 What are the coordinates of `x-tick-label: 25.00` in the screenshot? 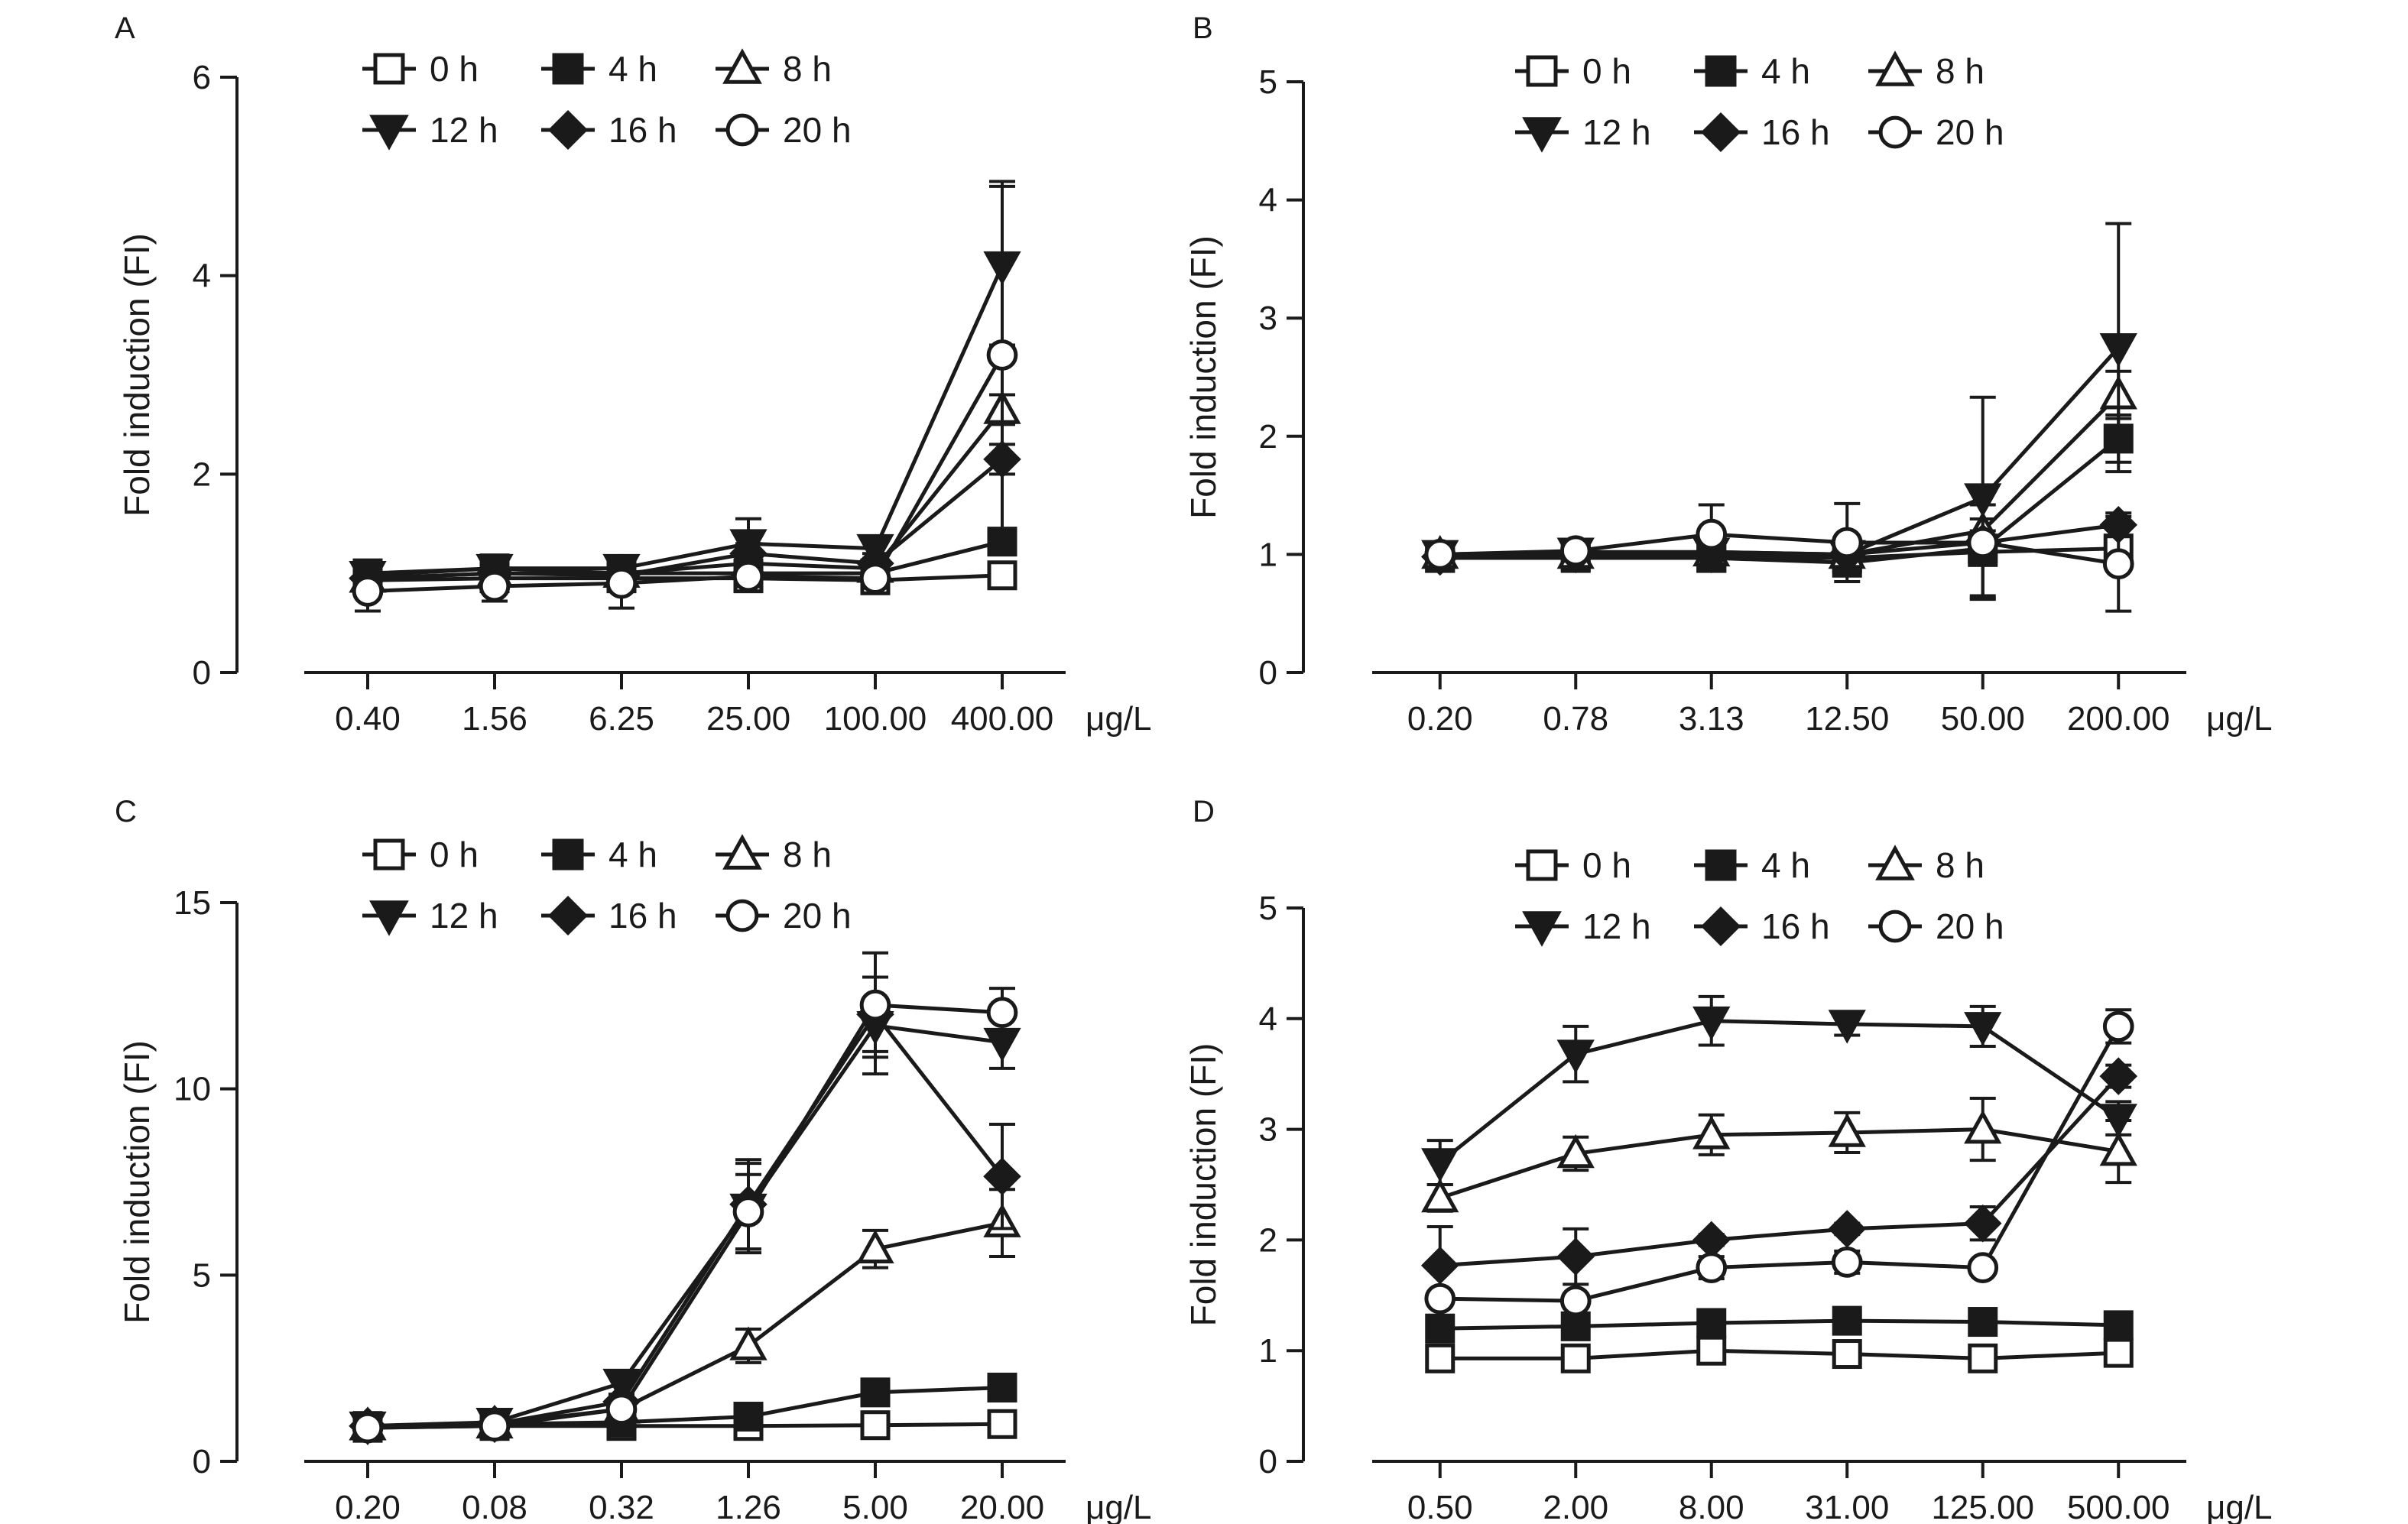 It's located at (748, 719).